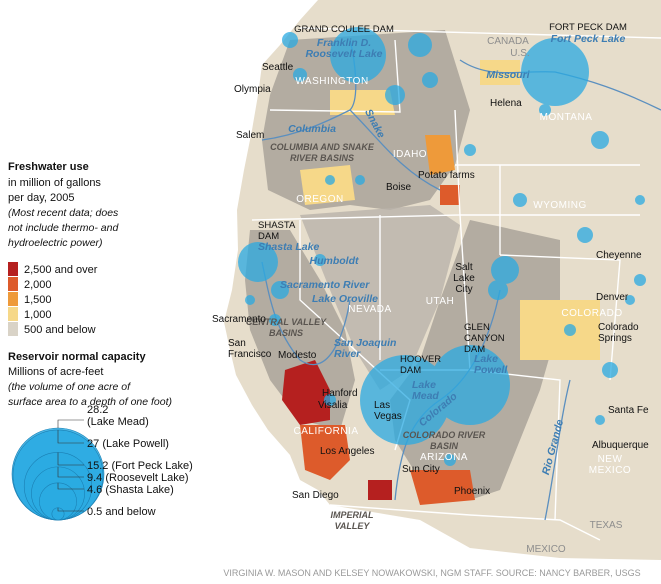 The width and height of the screenshot is (661, 584). I want to click on map-label: Lake Powell, so click(491, 364).